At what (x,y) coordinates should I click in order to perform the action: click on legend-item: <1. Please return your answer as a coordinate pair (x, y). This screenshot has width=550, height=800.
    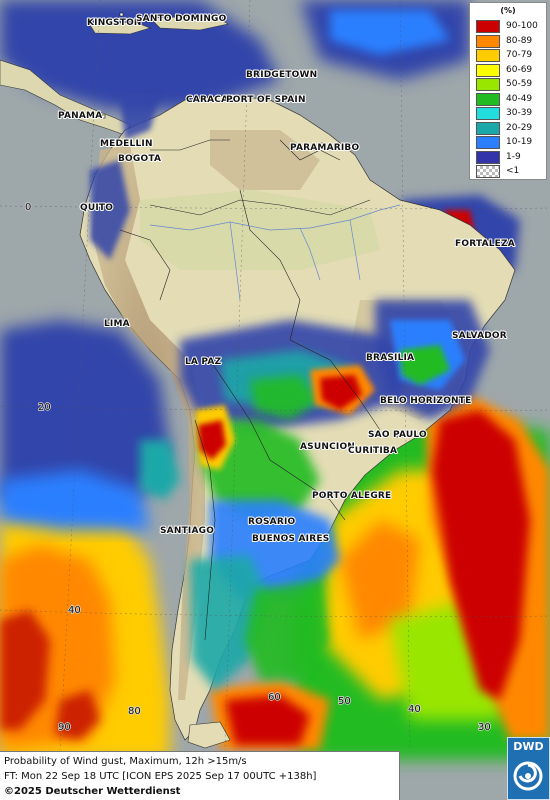
    Looking at the image, I should click on (511, 172).